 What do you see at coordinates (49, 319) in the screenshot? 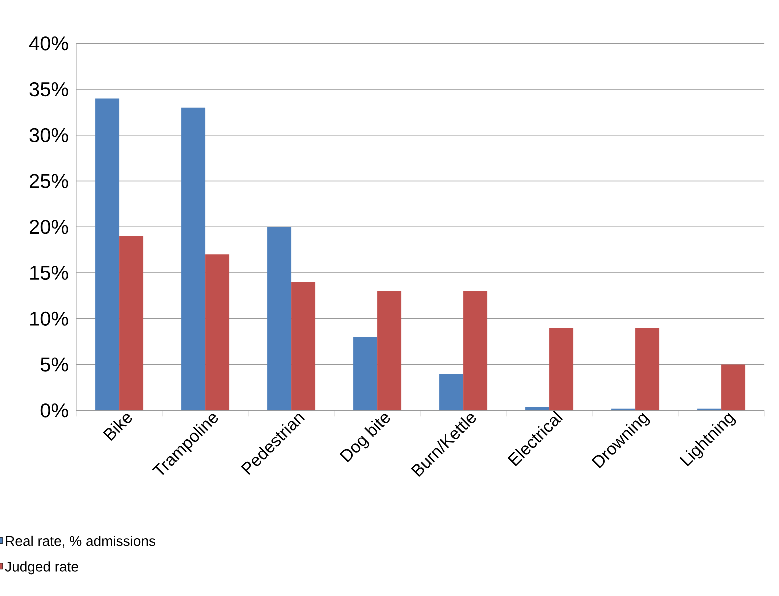
I see `y-tick-label: 10%` at bounding box center [49, 319].